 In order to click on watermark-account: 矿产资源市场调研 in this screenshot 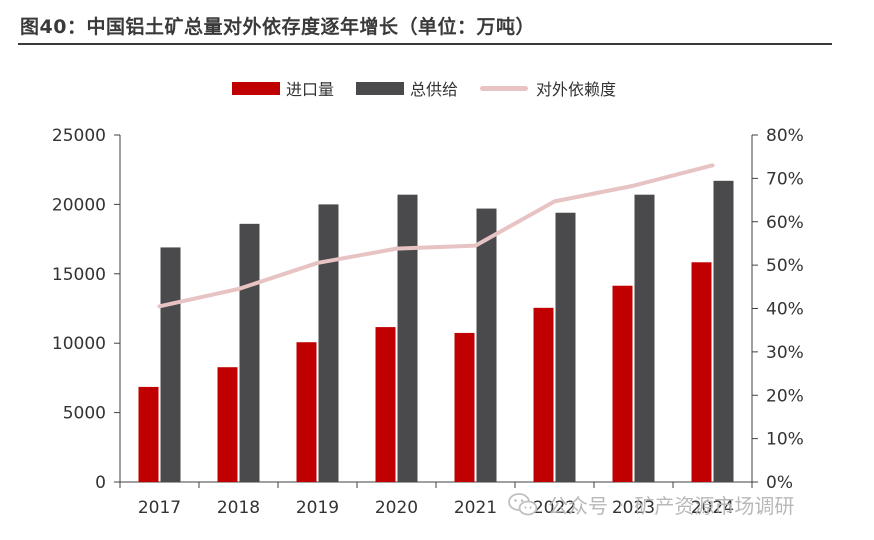, I will do `click(714, 506)`.